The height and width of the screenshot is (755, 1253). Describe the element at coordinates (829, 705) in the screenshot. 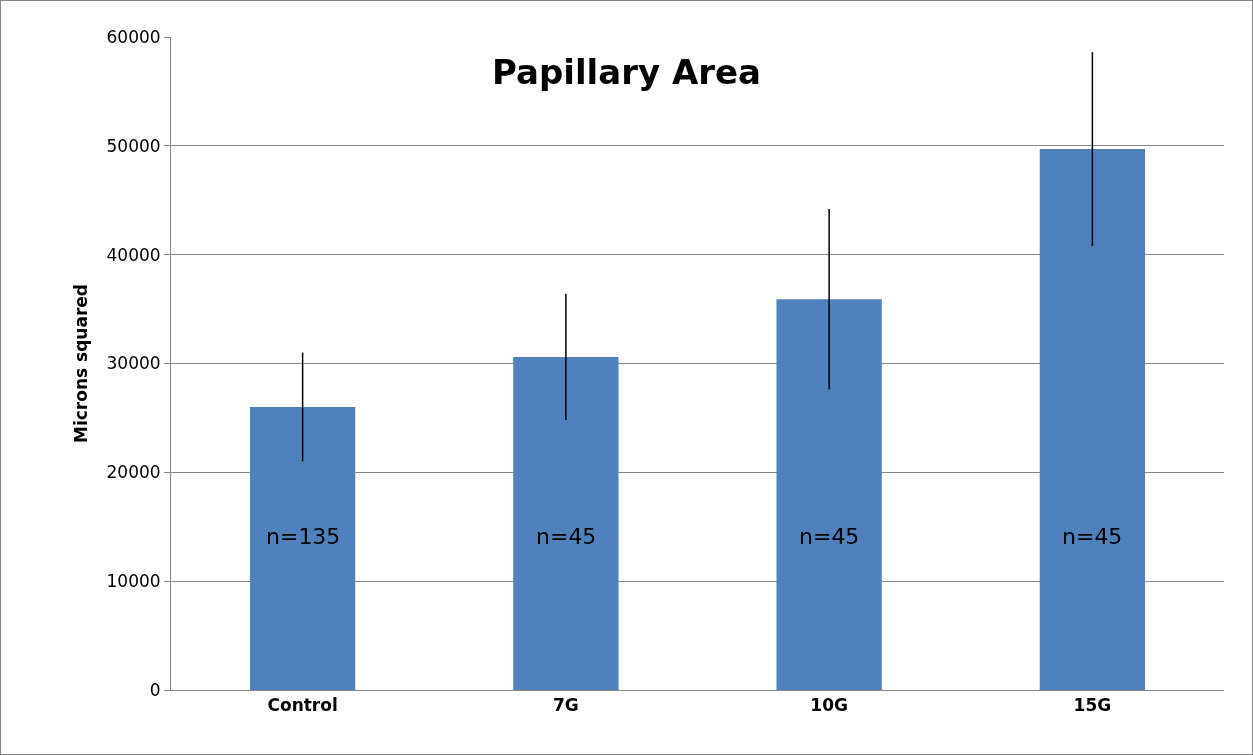

I see `x-tick-label: 10G` at that location.